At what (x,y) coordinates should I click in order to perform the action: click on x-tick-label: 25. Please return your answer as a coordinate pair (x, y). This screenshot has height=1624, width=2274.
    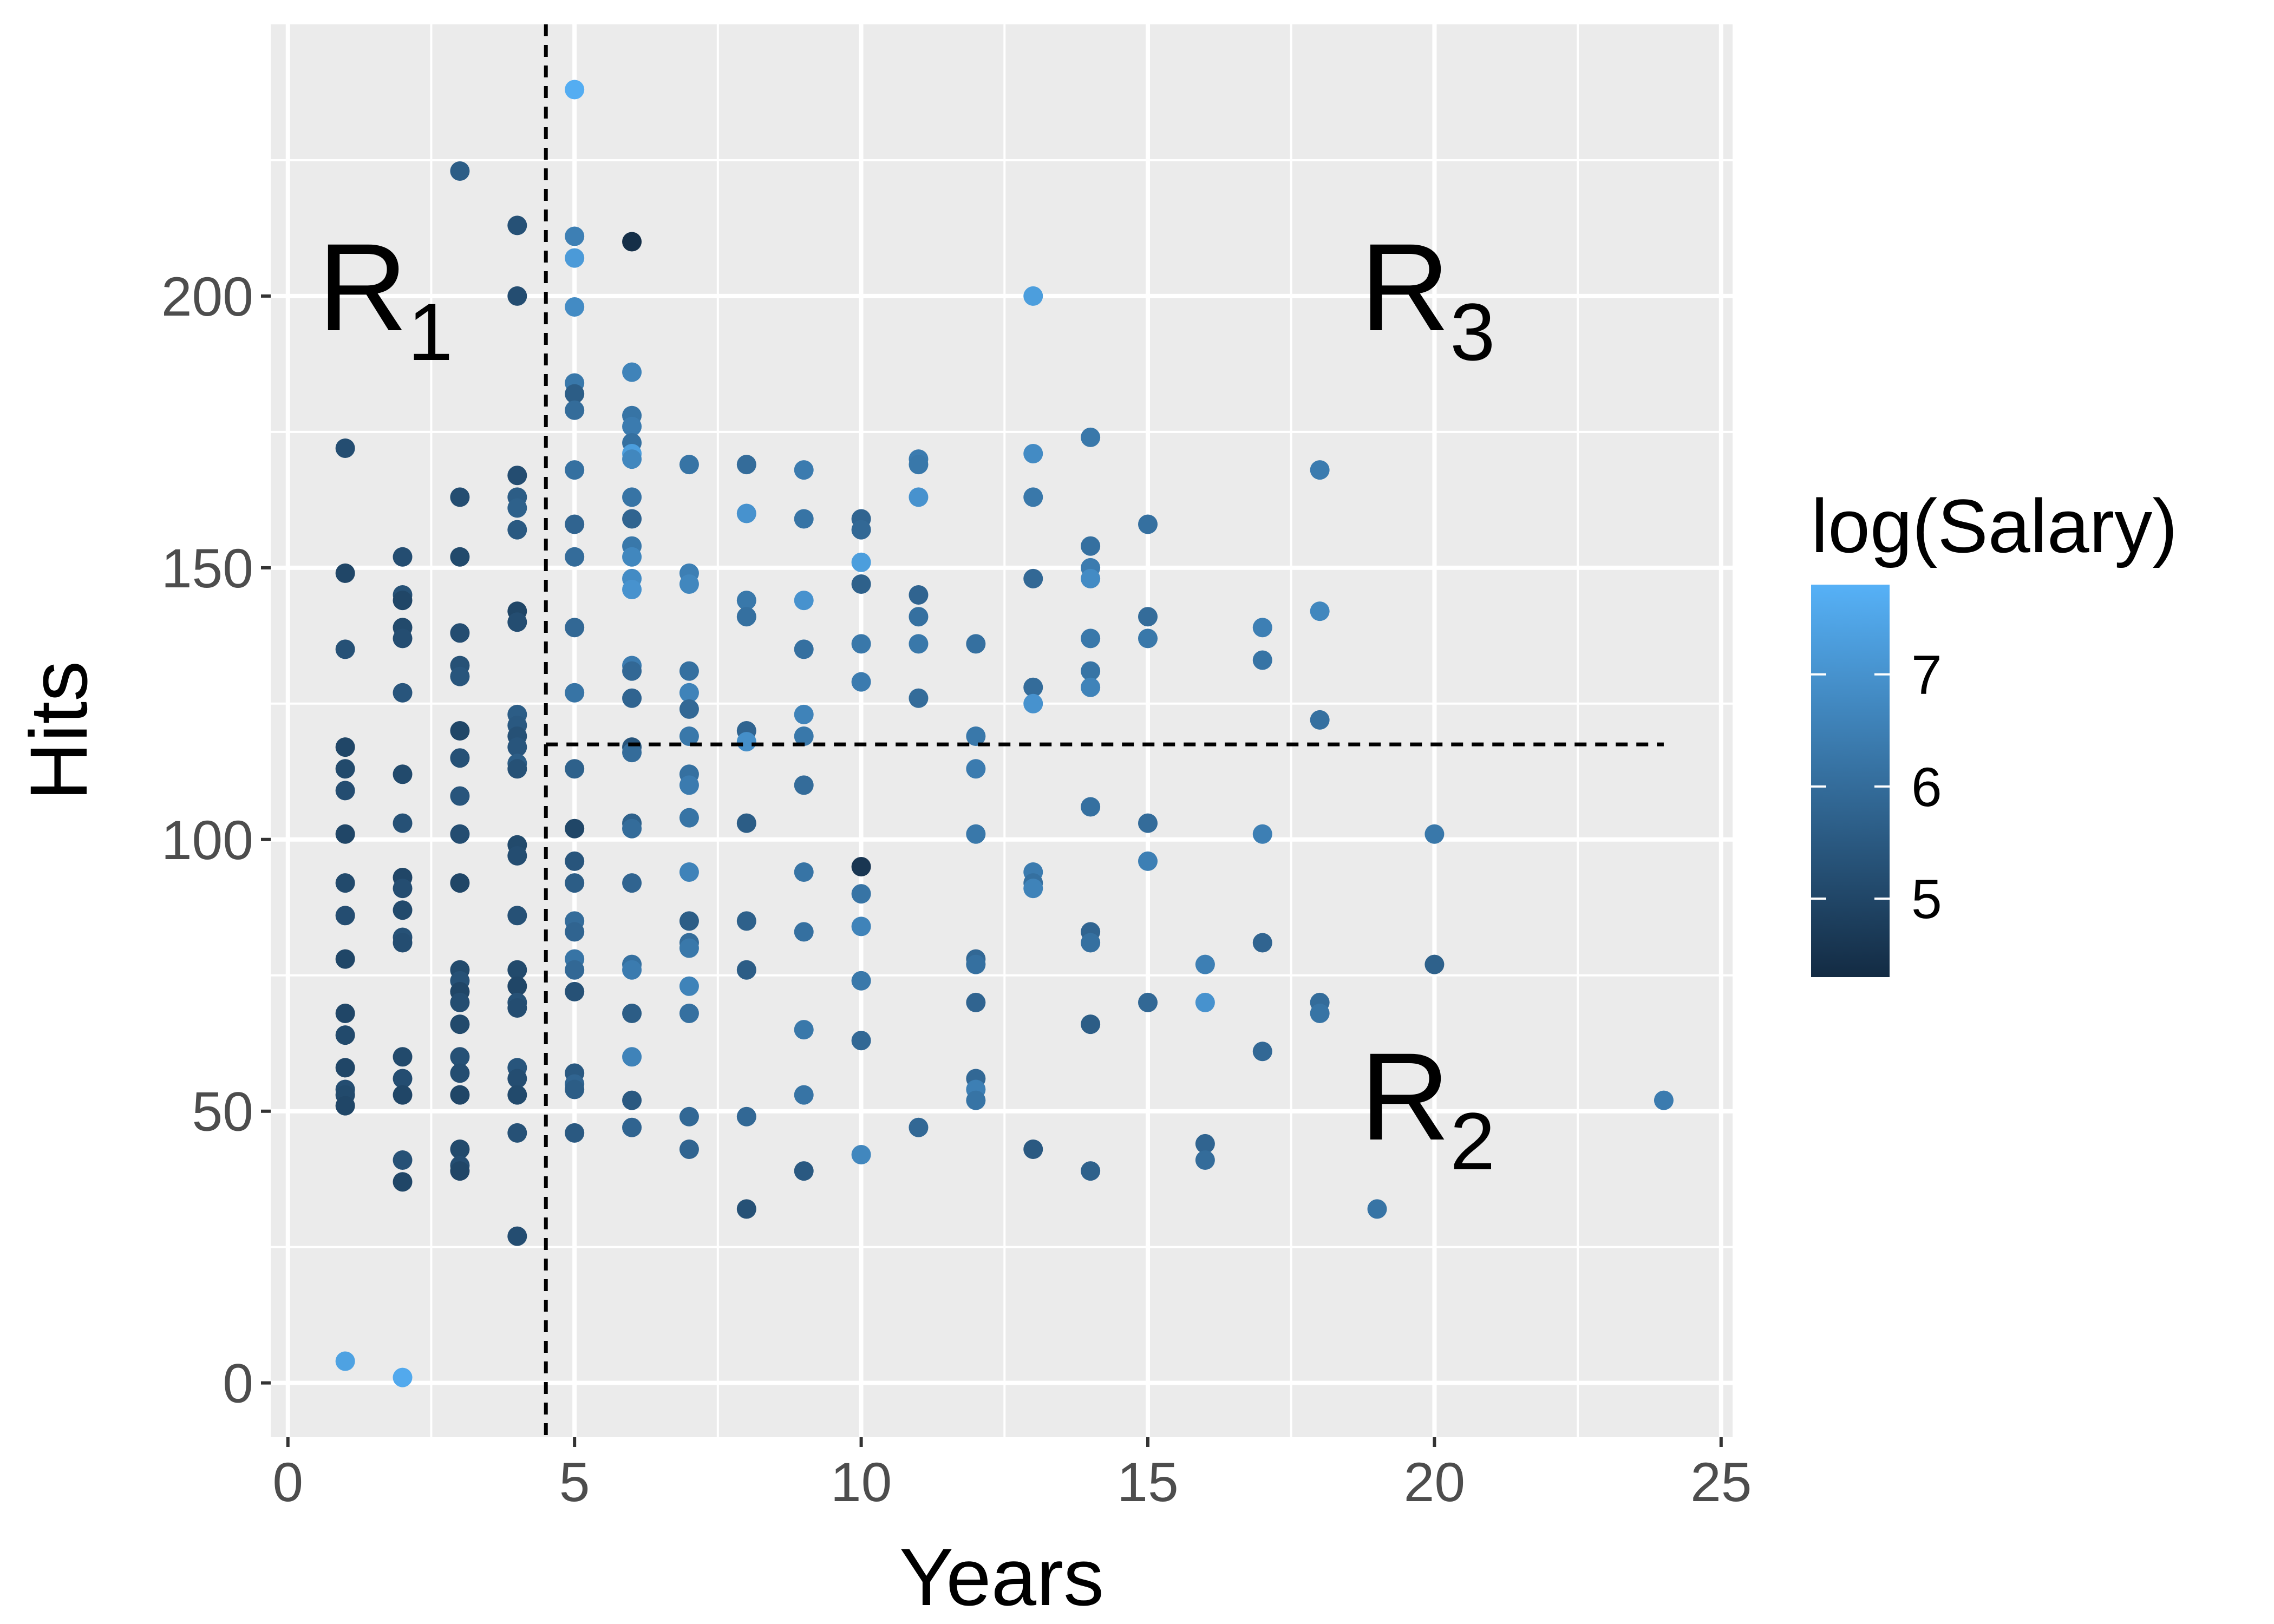
    Looking at the image, I should click on (1721, 1482).